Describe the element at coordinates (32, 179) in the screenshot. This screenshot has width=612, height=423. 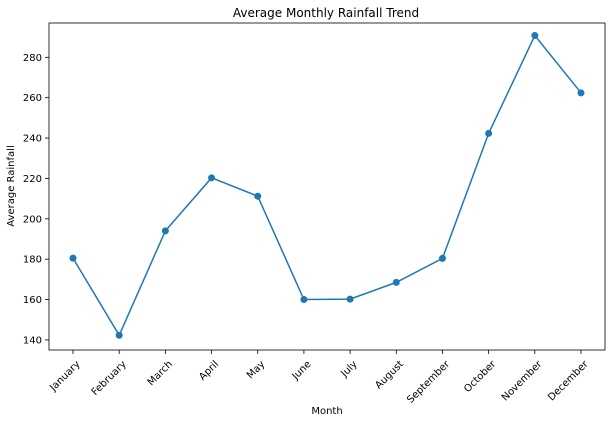
I see `y-tick-label: 220` at that location.